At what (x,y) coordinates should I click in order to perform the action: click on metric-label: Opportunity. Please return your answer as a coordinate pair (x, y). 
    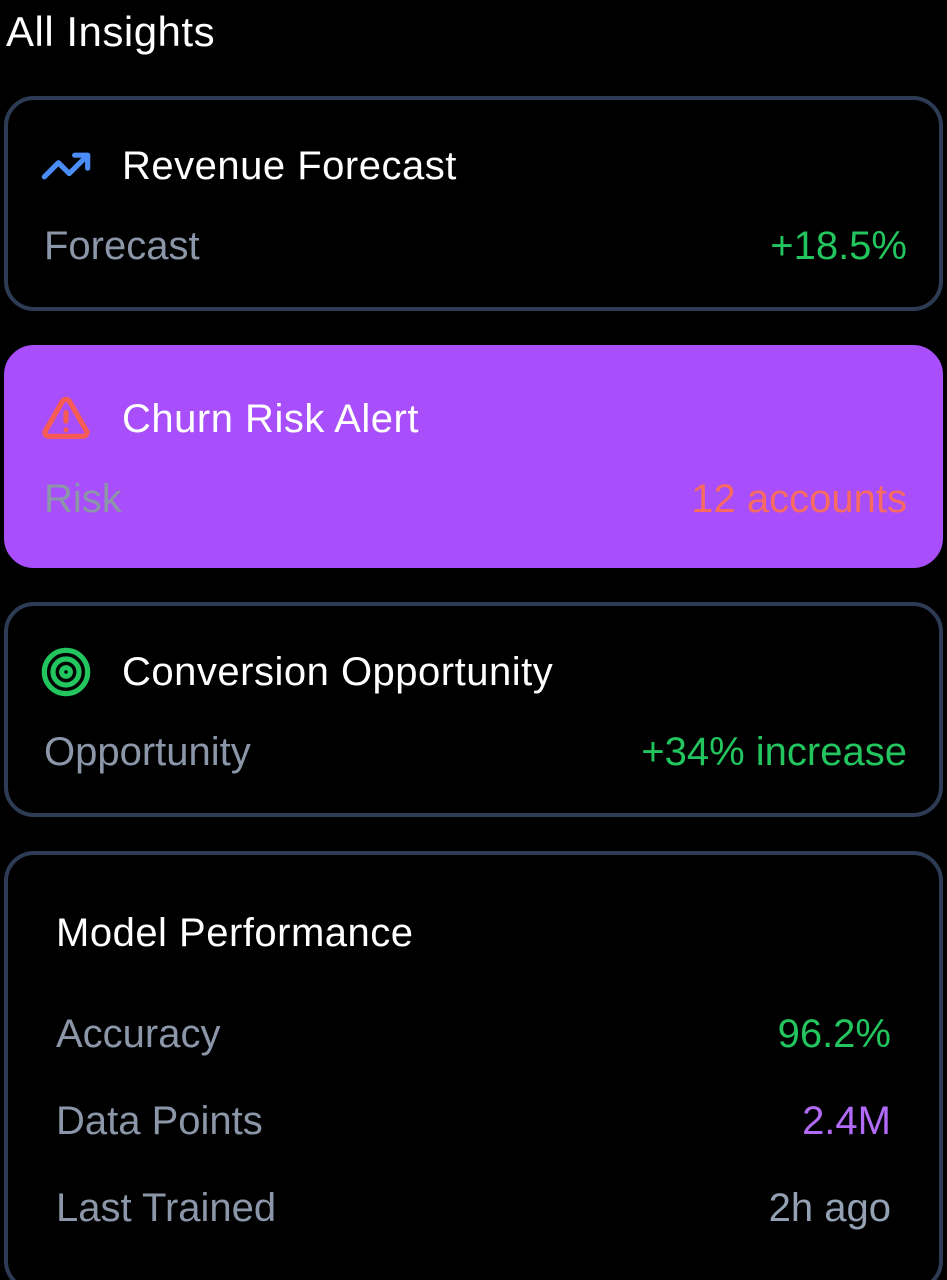
    Looking at the image, I should click on (147, 752).